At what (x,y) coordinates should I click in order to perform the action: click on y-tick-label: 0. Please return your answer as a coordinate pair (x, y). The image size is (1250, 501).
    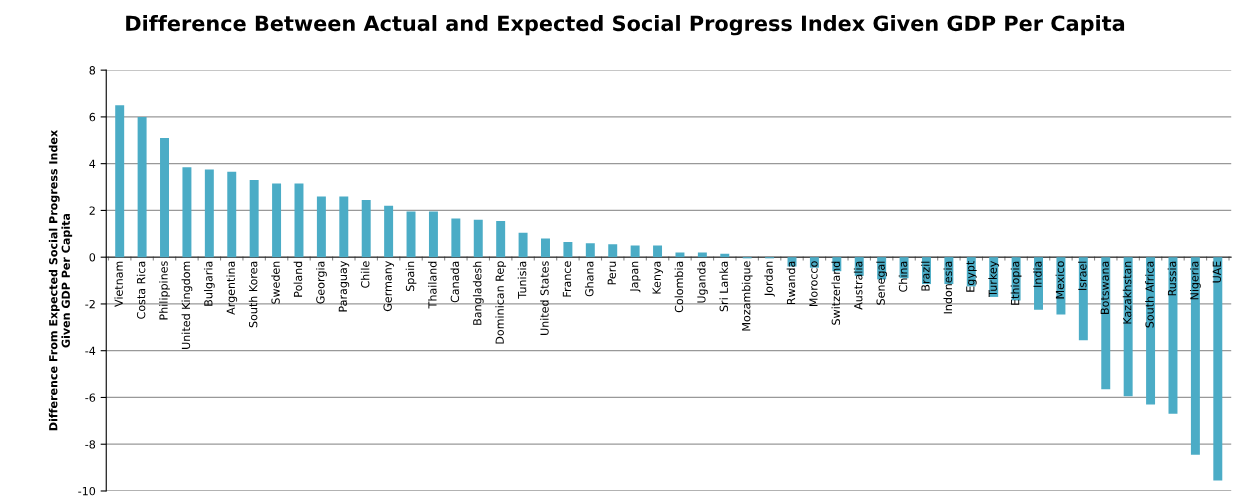
    Looking at the image, I should click on (92, 257).